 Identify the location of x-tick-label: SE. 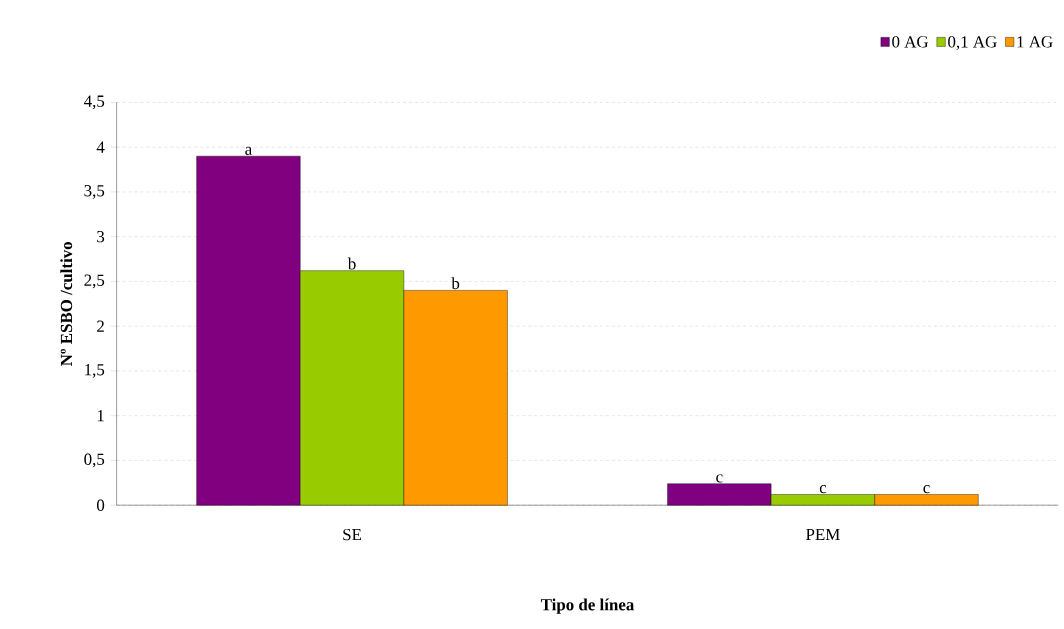
(352, 535).